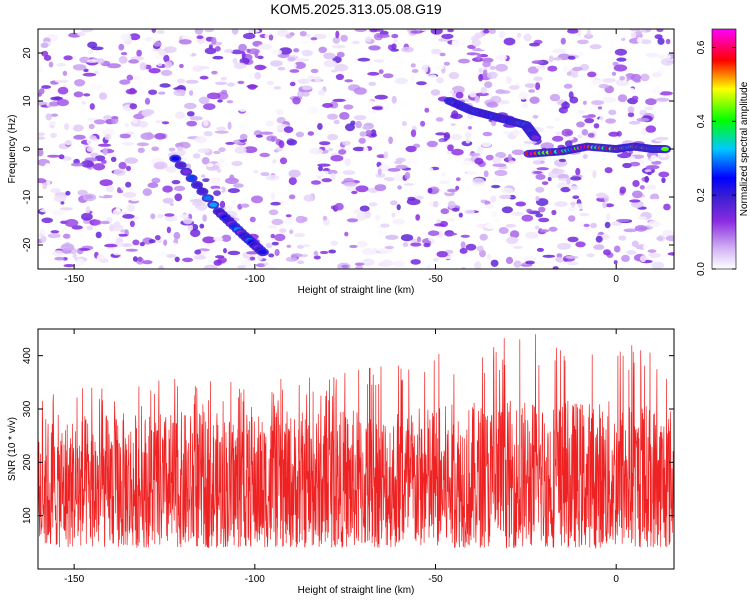  What do you see at coordinates (27, 515) in the screenshot?
I see `y-tick-label: 100` at bounding box center [27, 515].